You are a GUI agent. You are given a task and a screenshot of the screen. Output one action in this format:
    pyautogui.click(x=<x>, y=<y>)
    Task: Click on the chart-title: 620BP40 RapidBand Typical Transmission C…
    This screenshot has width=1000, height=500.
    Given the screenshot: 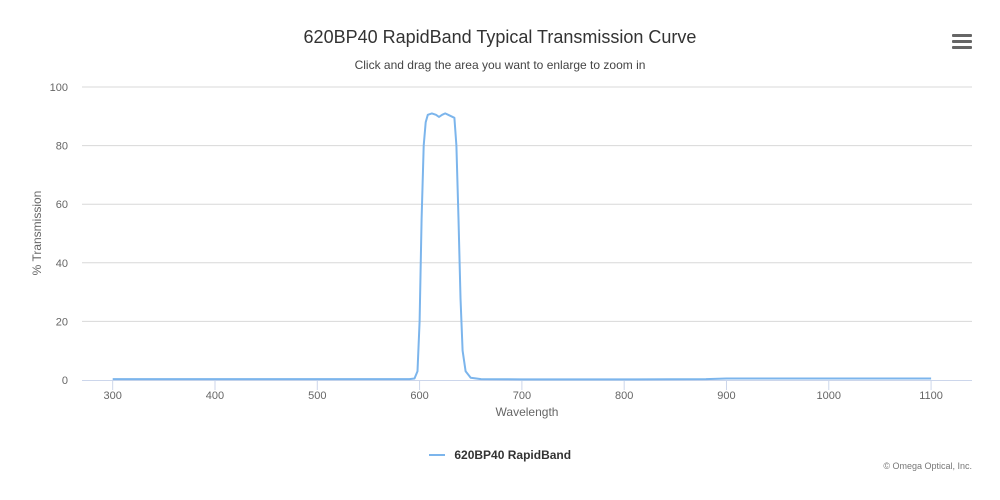 What is the action you would take?
    pyautogui.click(x=500, y=37)
    